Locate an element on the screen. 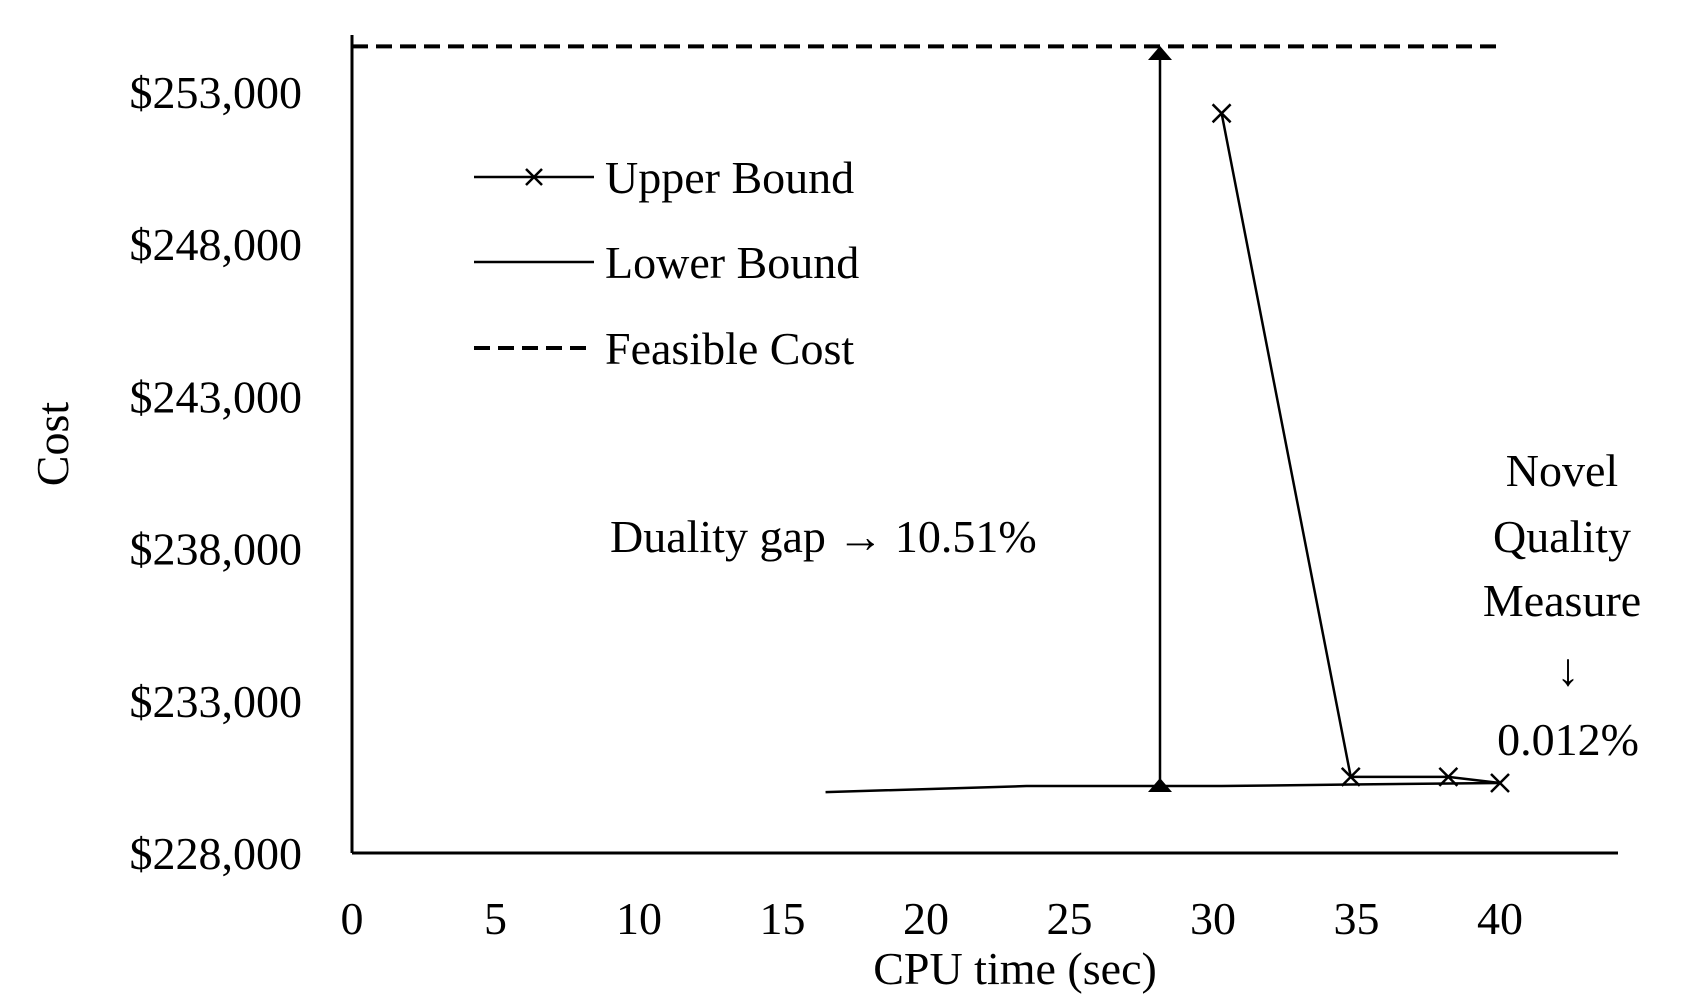  x-tick-label: 40 is located at coordinates (1500, 918).